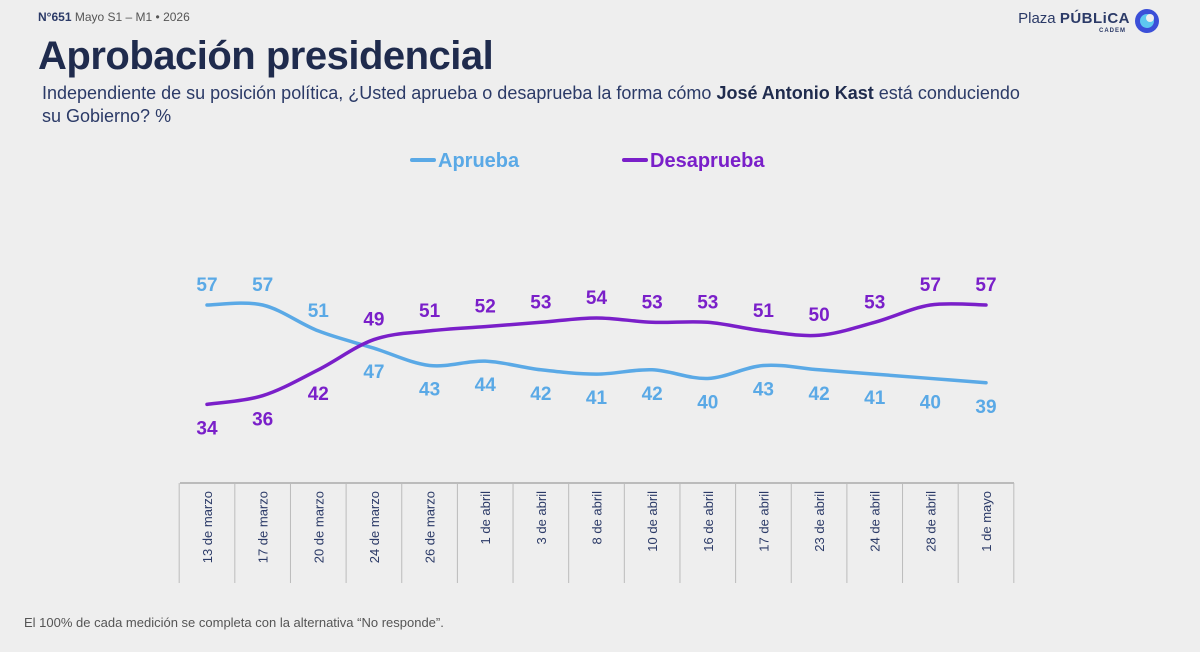 This screenshot has width=1200, height=652. Describe the element at coordinates (55, 17) in the screenshot. I see `issue-number: N°651` at that location.